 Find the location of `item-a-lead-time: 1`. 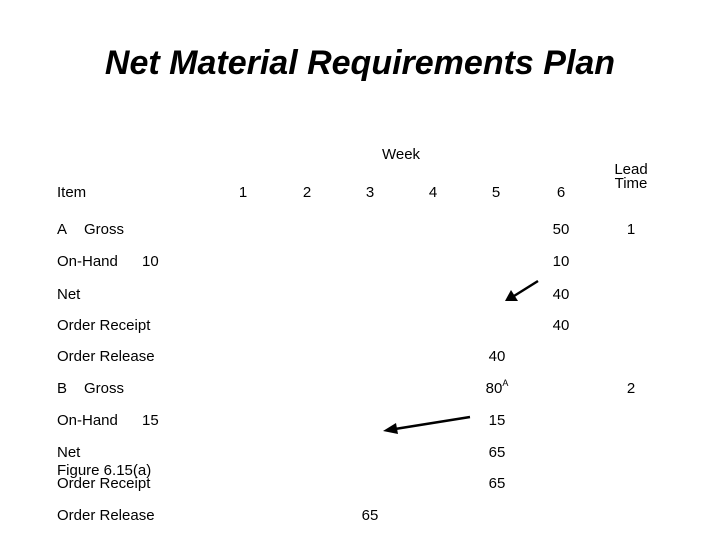

item-a-lead-time: 1 is located at coordinates (631, 229).